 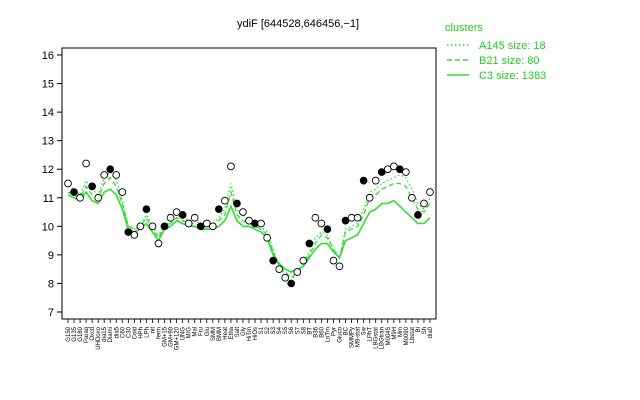 What do you see at coordinates (292, 330) in the screenshot?
I see `x-tick-label: S6` at bounding box center [292, 330].